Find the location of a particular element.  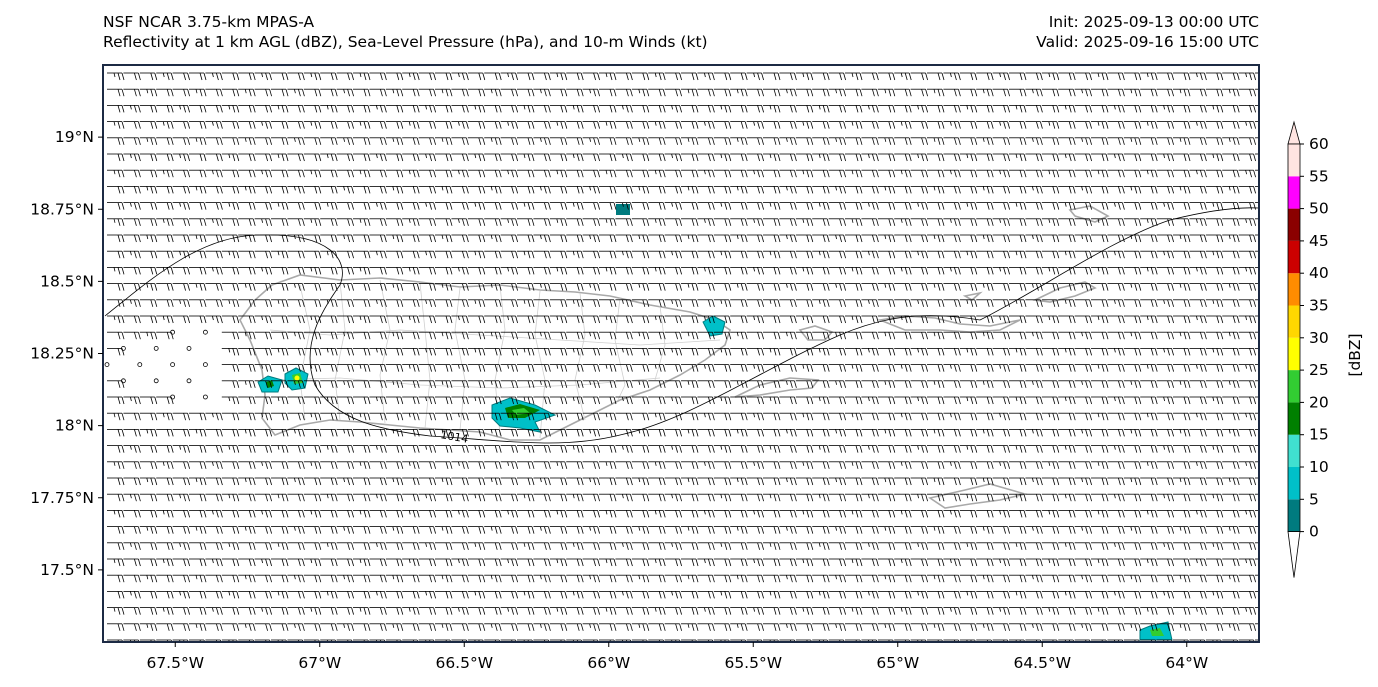

lon-tick-label: 65°W is located at coordinates (897, 663).